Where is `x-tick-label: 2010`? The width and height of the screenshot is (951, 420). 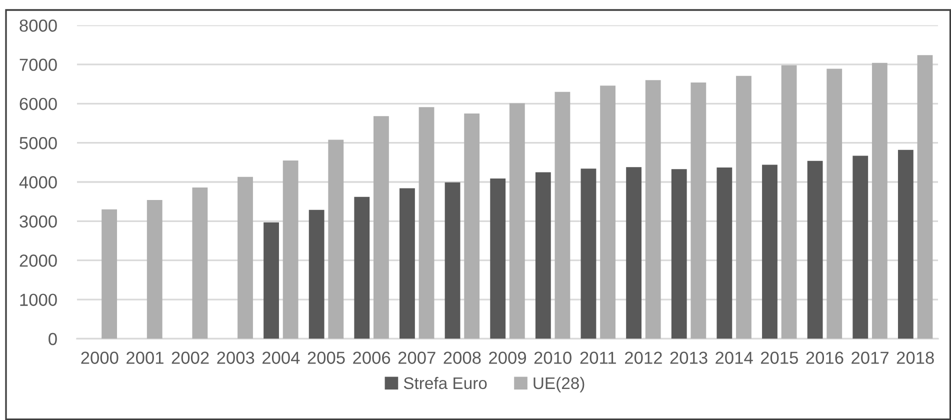
x-tick-label: 2010 is located at coordinates (553, 358).